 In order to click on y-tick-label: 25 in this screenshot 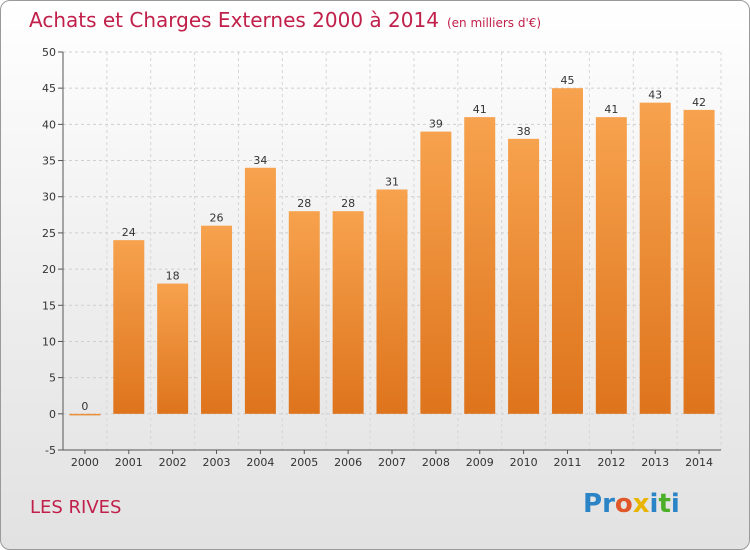, I will do `click(49, 233)`.